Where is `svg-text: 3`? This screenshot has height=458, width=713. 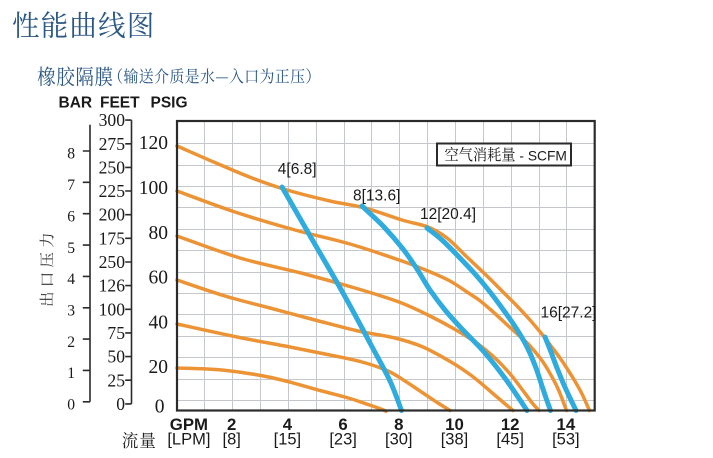
svg-text: 3 is located at coordinates (71, 310).